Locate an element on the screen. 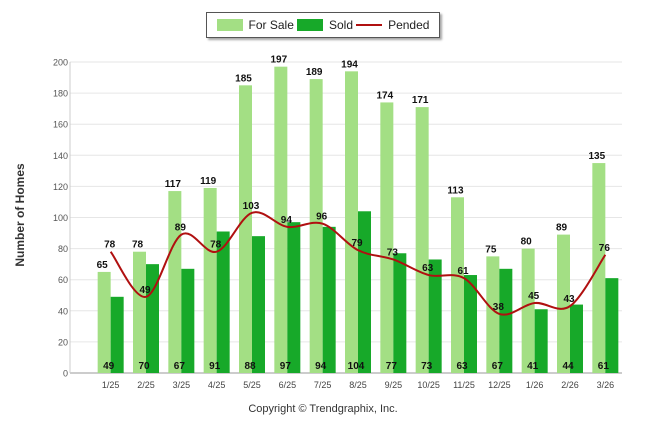 Image resolution: width=646 pixels, height=434 pixels. y-tick-label: 180 is located at coordinates (60, 94).